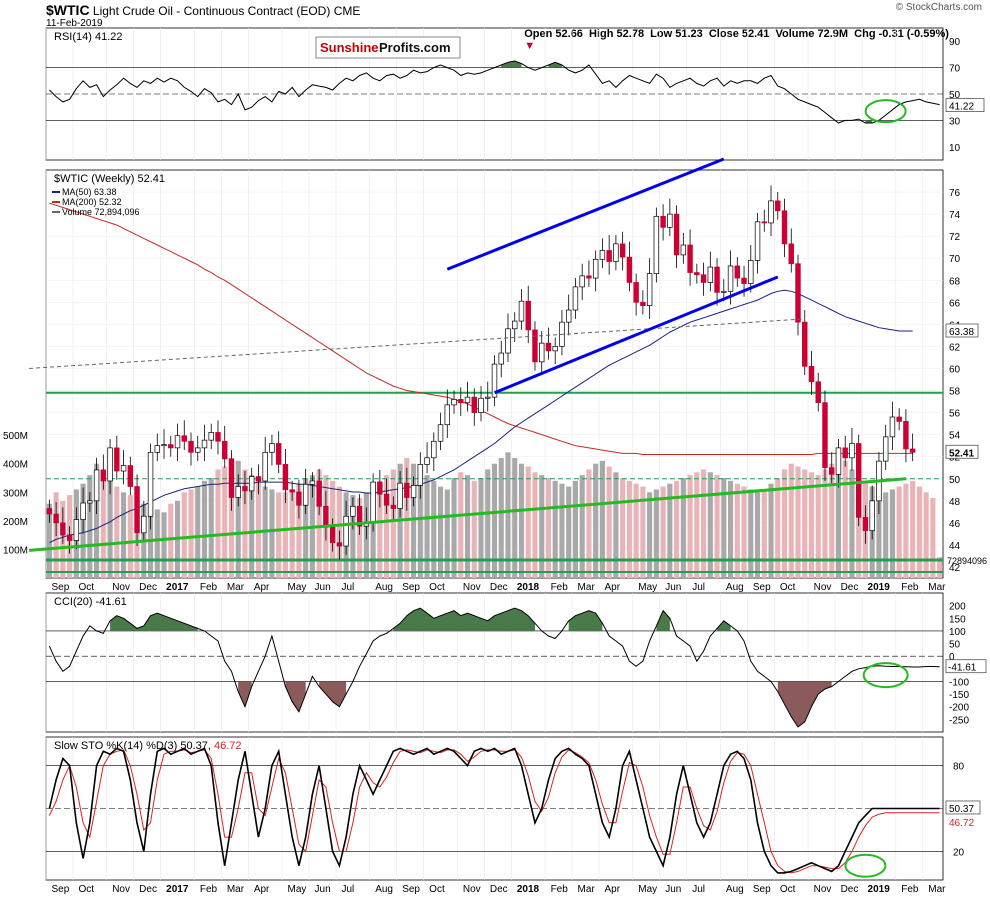 The image size is (990, 897). What do you see at coordinates (494, 667) in the screenshot?
I see `cci-line` at bounding box center [494, 667].